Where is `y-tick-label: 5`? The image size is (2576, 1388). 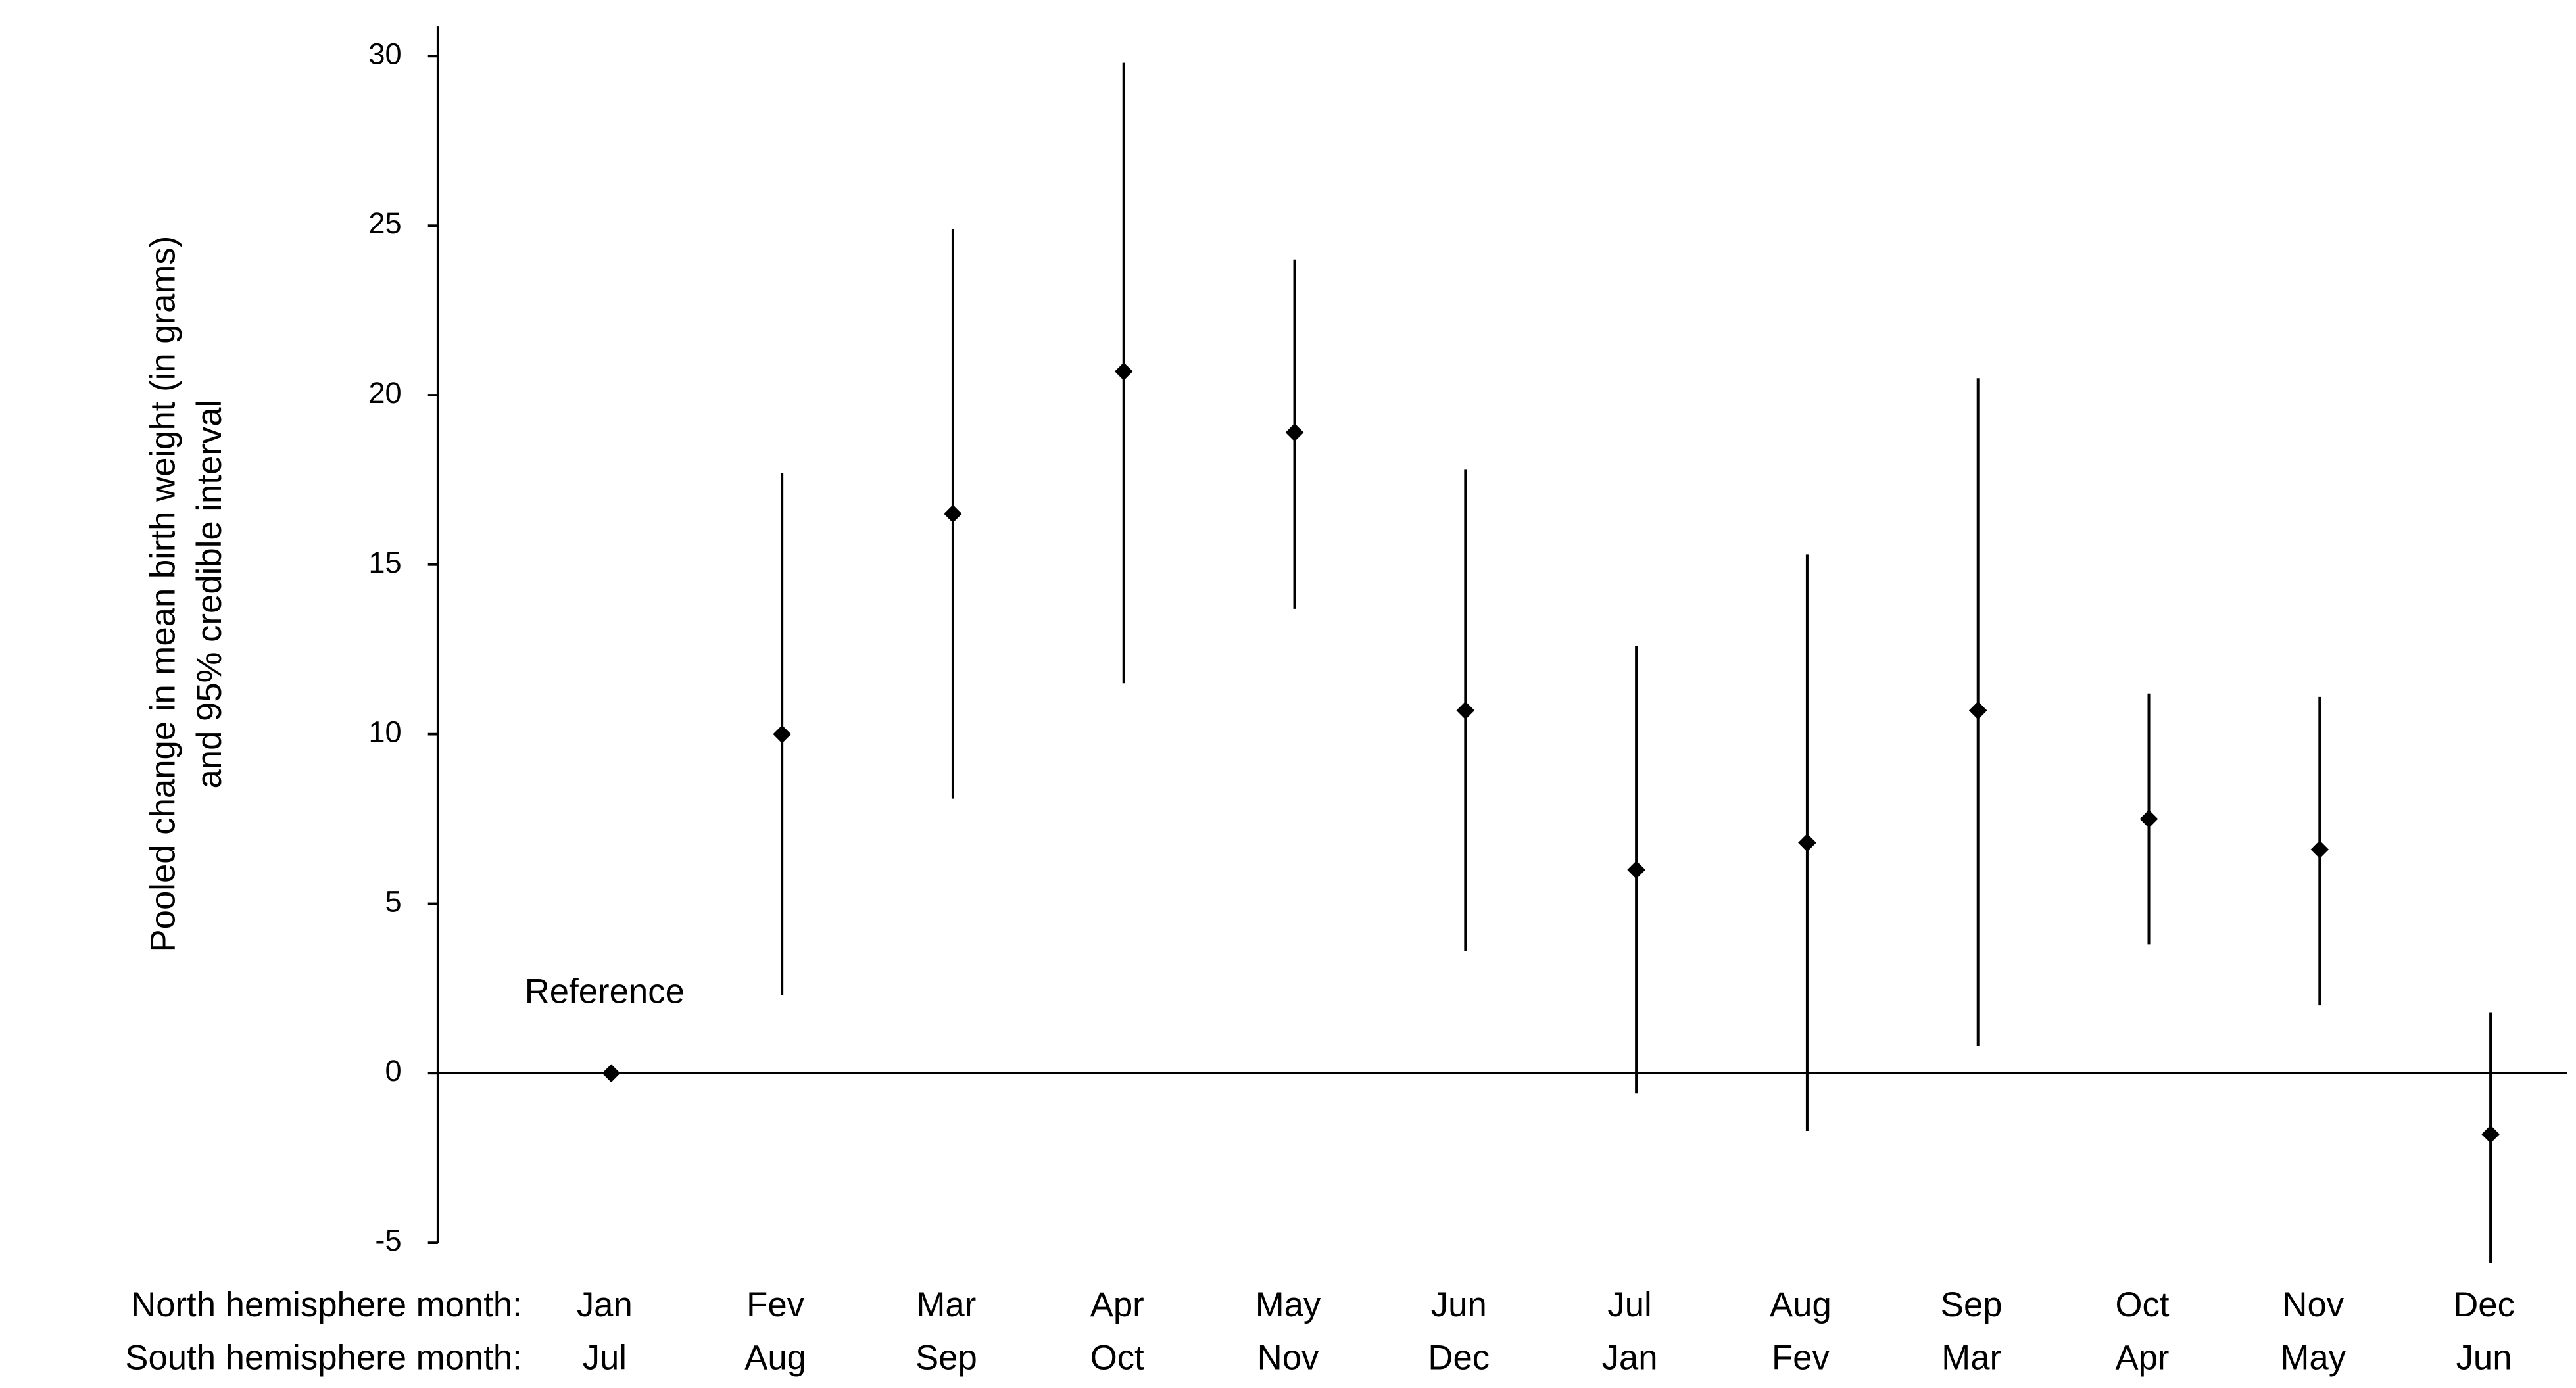
y-tick-label: 5 is located at coordinates (393, 901).